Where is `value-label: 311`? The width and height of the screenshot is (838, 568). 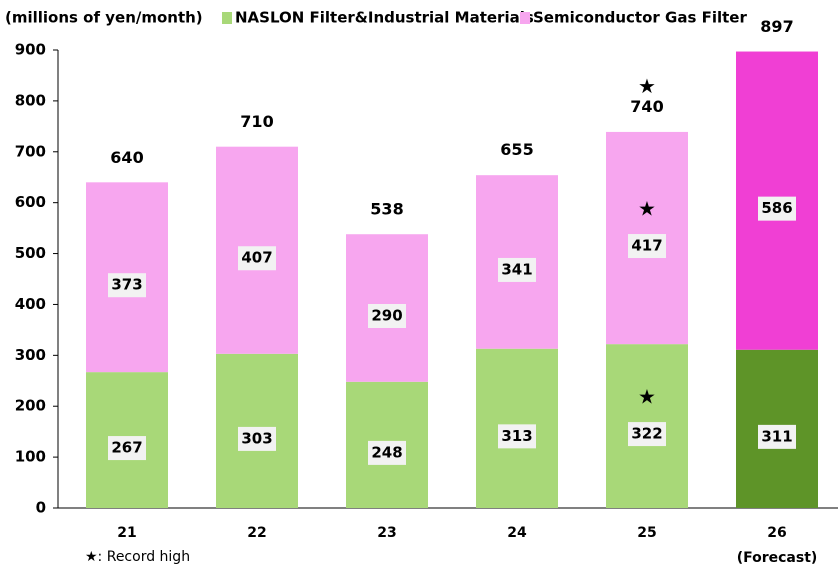 value-label: 311 is located at coordinates (776, 436).